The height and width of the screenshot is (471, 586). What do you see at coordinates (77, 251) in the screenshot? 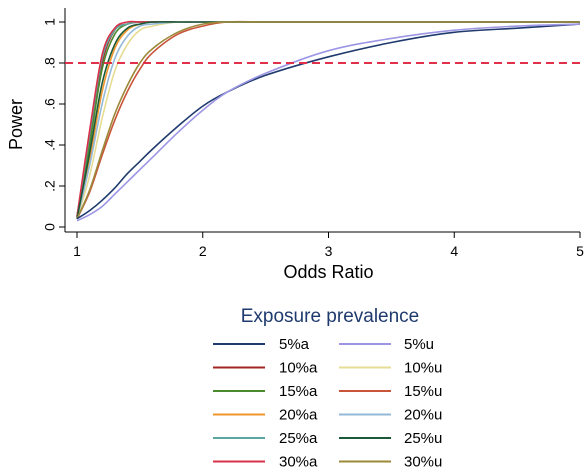
I see `x-tick-label: 1` at bounding box center [77, 251].